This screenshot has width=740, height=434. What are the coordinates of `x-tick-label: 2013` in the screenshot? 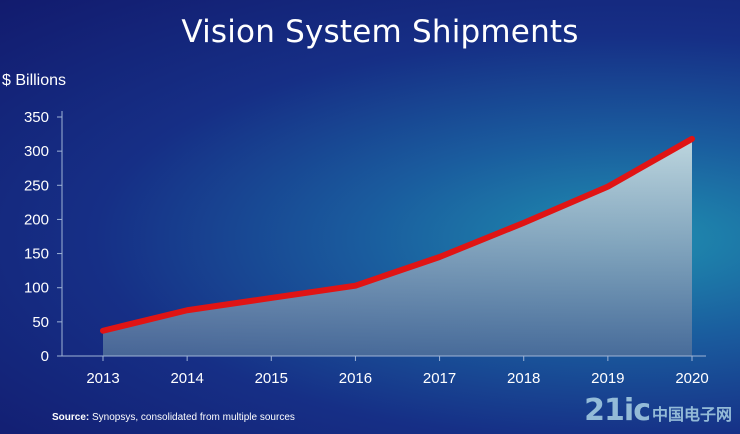 It's located at (102, 378).